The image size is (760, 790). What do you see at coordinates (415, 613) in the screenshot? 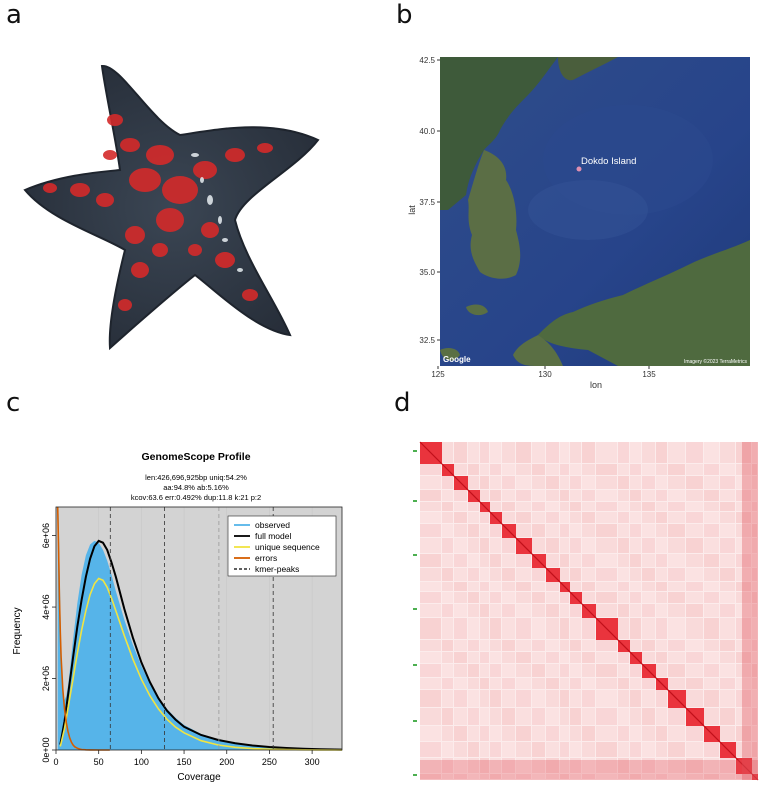
I see `hic-chromosome-markers` at bounding box center [415, 613].